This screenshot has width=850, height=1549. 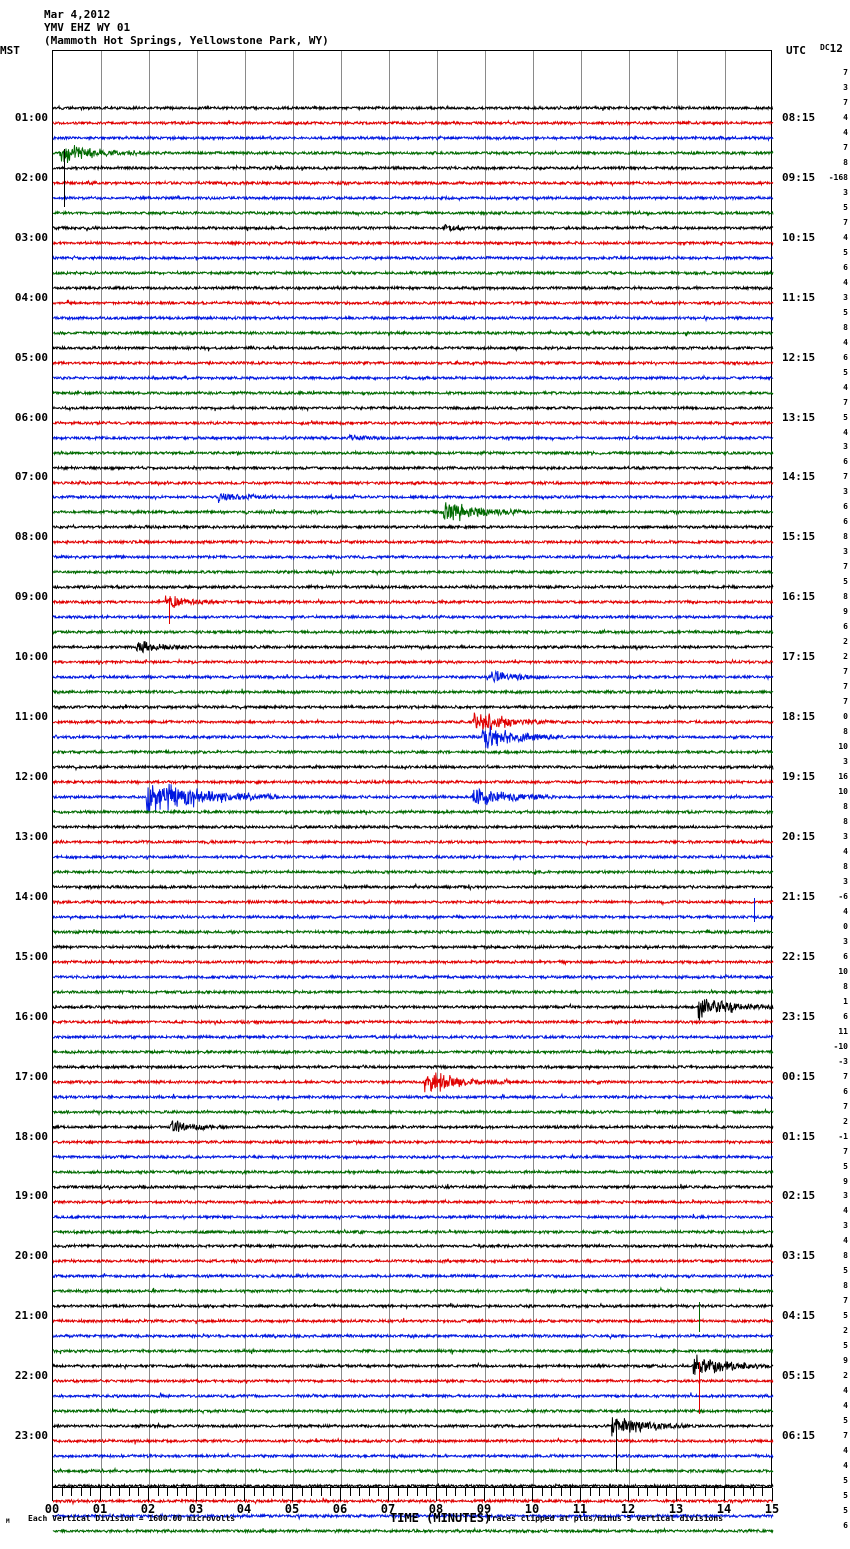 I want to click on dc-value-row-75: 3, so click(x=845, y=1196).